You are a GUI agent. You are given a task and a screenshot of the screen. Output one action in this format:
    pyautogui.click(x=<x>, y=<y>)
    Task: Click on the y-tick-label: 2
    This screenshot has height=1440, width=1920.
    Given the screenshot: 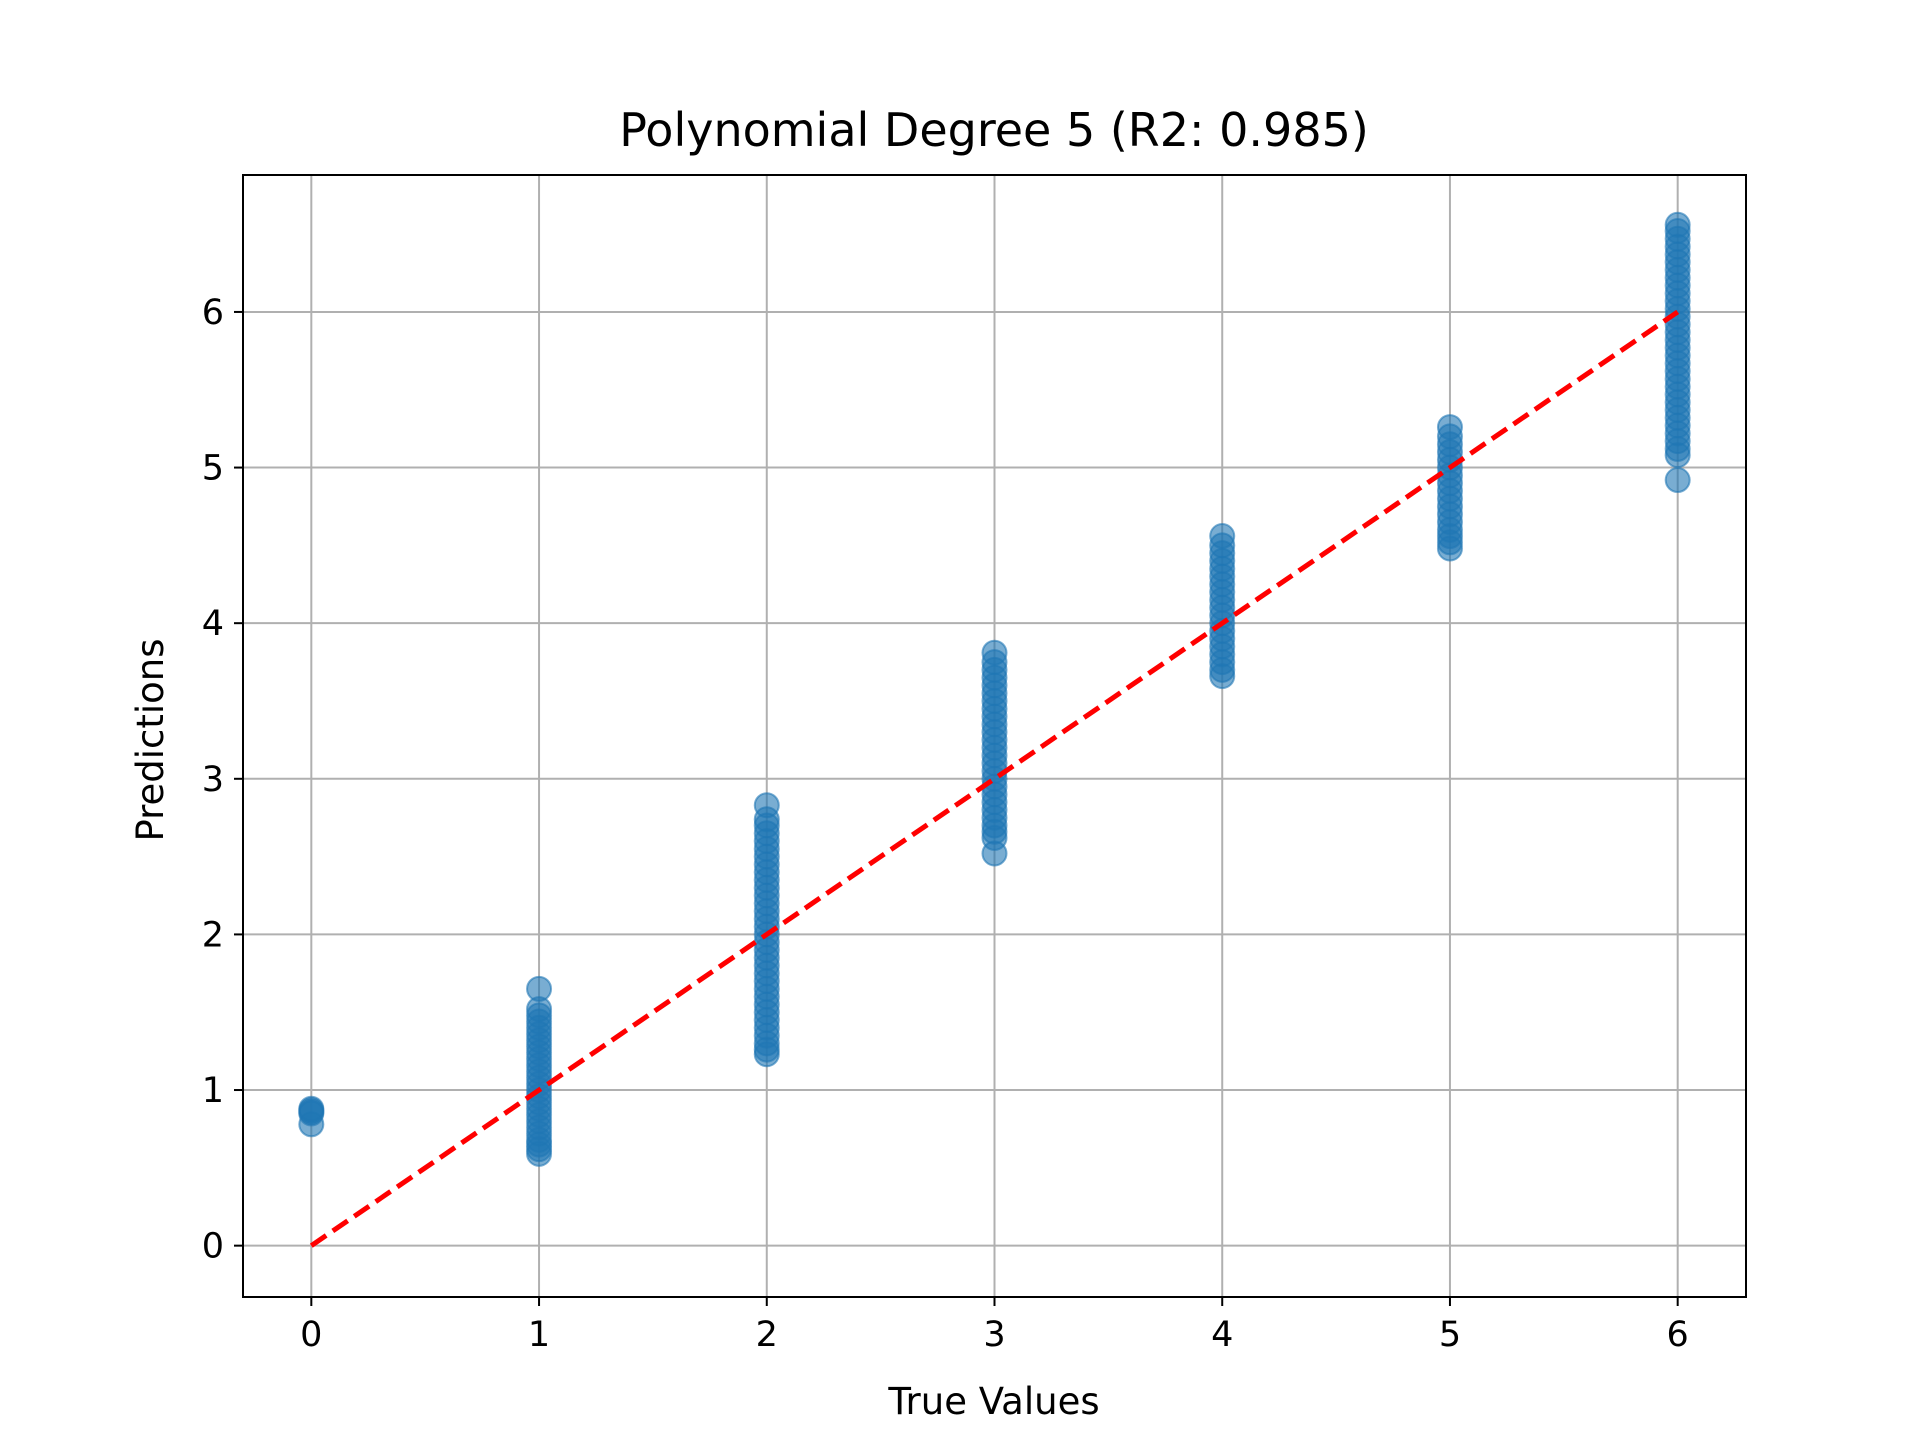 What is the action you would take?
    pyautogui.click(x=213, y=935)
    